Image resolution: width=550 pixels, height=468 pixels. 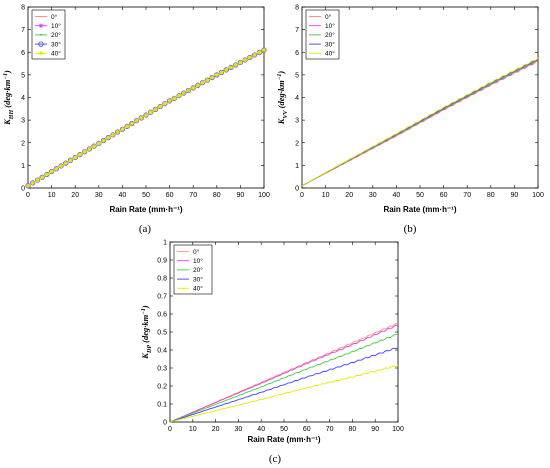 I want to click on y-tick-label: 3, so click(x=297, y=121).